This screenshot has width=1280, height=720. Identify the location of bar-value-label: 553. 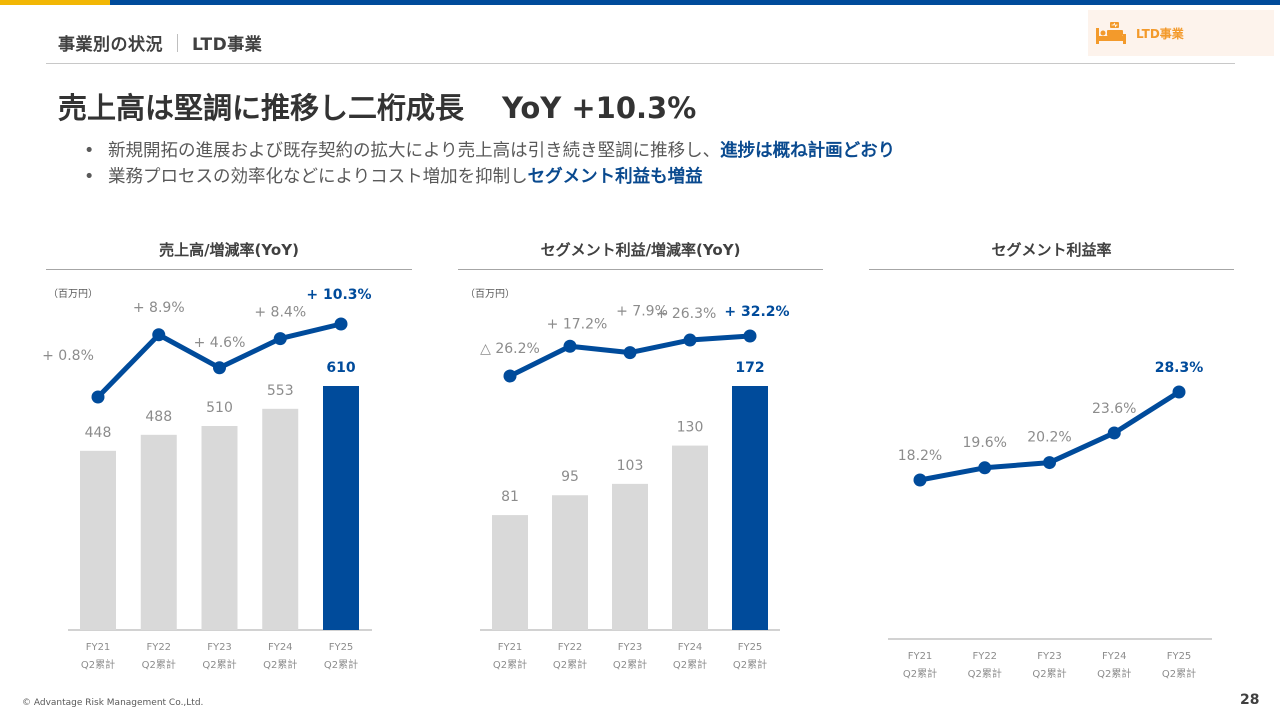
(280, 391).